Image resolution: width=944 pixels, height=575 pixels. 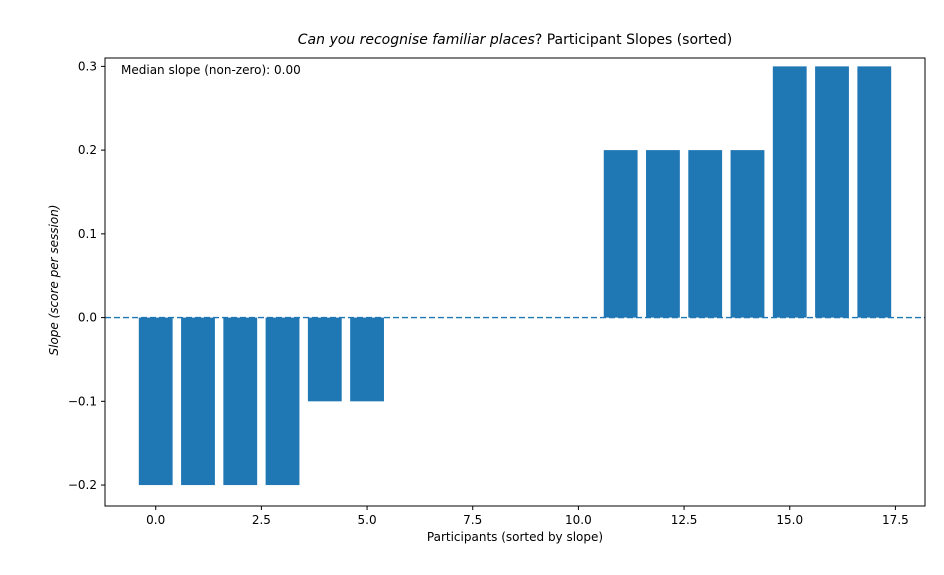 I want to click on x-tick-label: 17.5, so click(x=895, y=520).